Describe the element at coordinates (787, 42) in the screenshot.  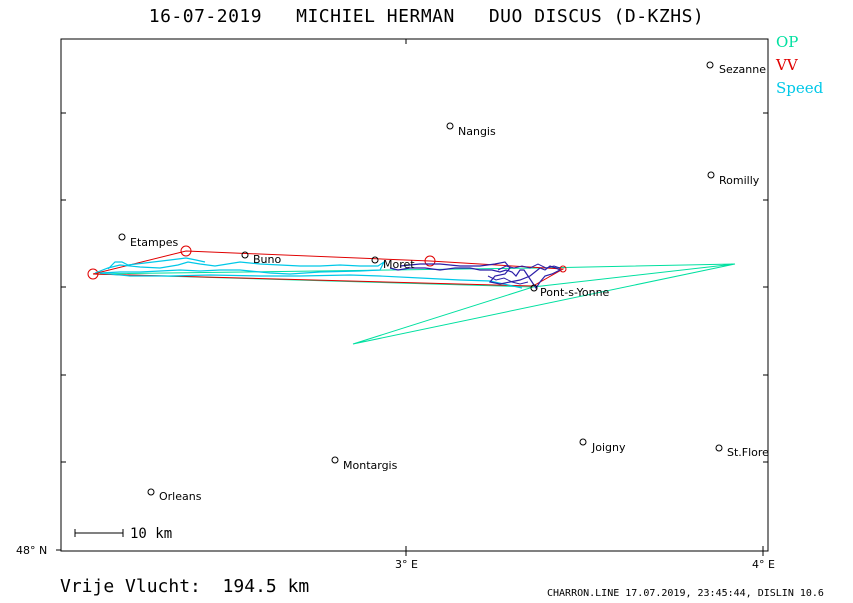
I see `legend-op: OP` at that location.